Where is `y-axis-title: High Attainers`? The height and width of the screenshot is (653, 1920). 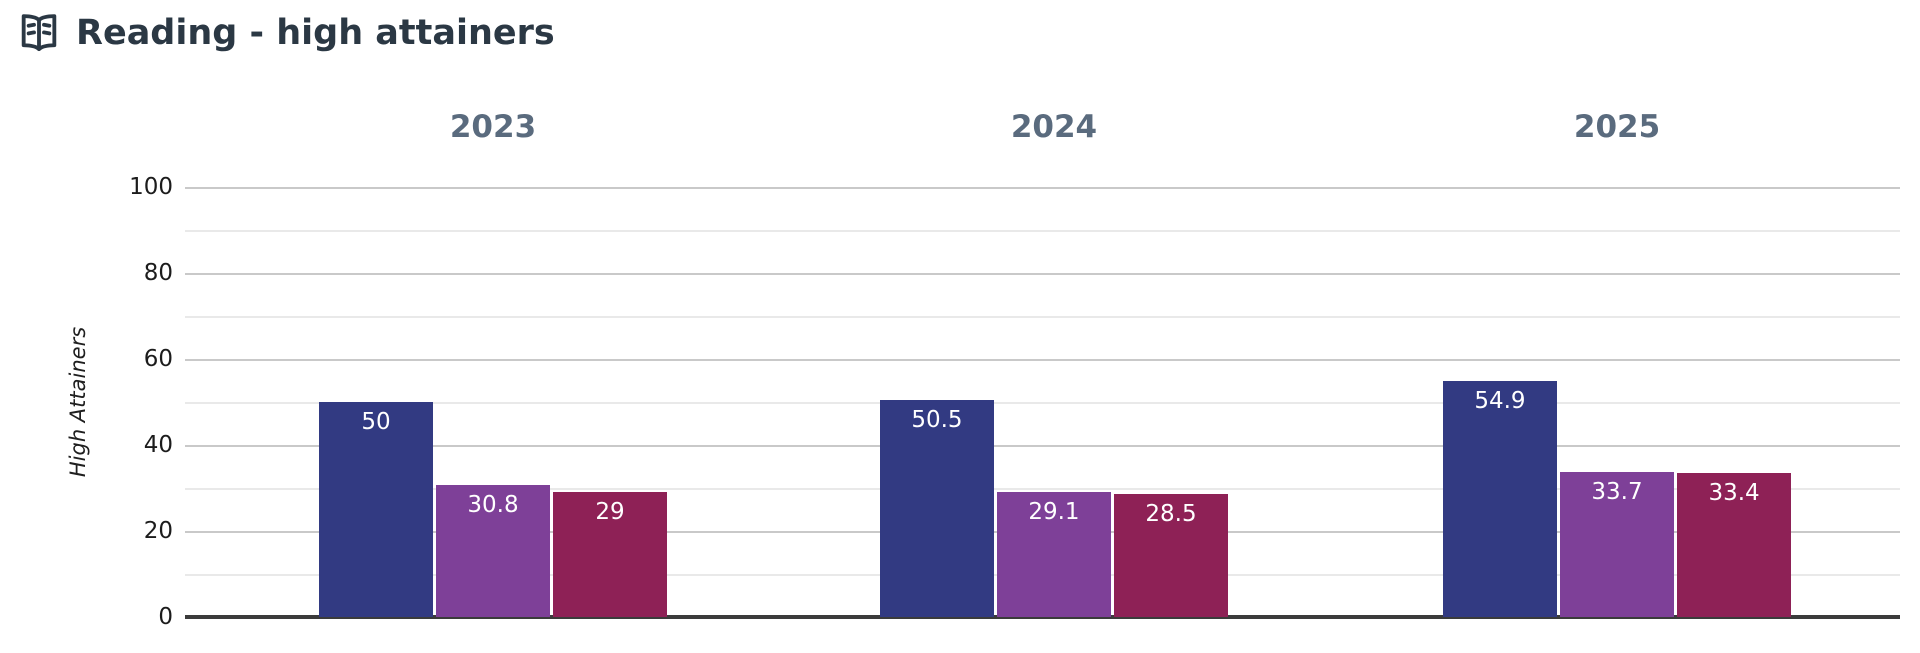
y-axis-title: High Attainers is located at coordinates (78, 402).